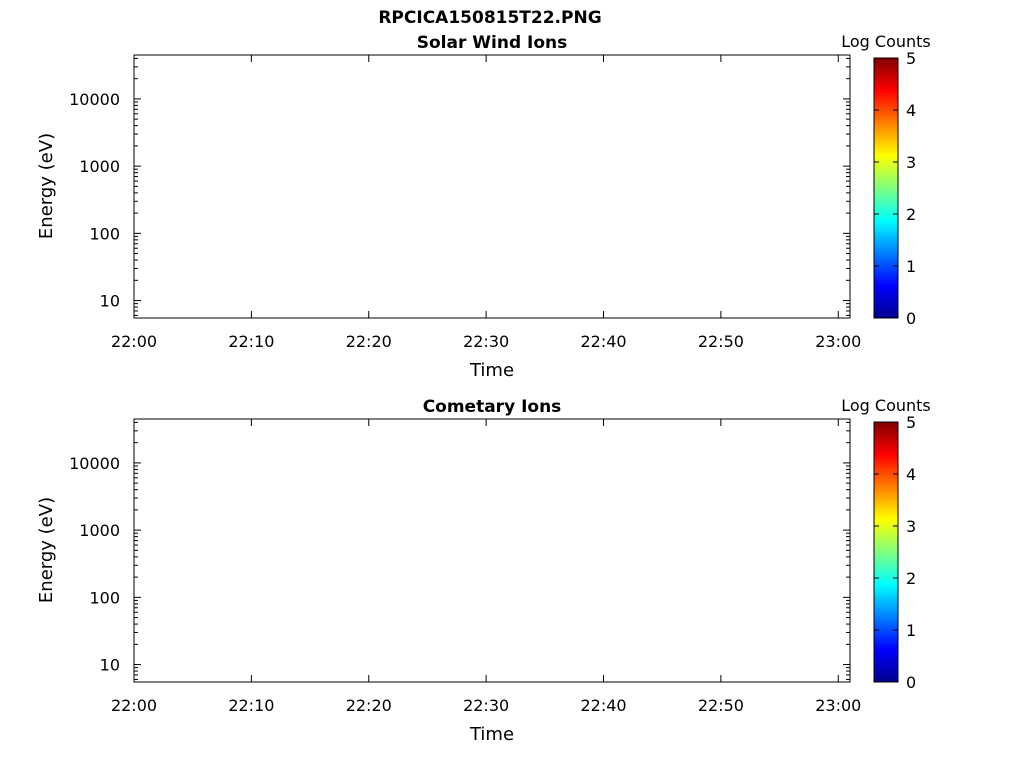 Image resolution: width=1024 pixels, height=768 pixels. What do you see at coordinates (491, 734) in the screenshot?
I see `cometary-x-axis-label: Time` at bounding box center [491, 734].